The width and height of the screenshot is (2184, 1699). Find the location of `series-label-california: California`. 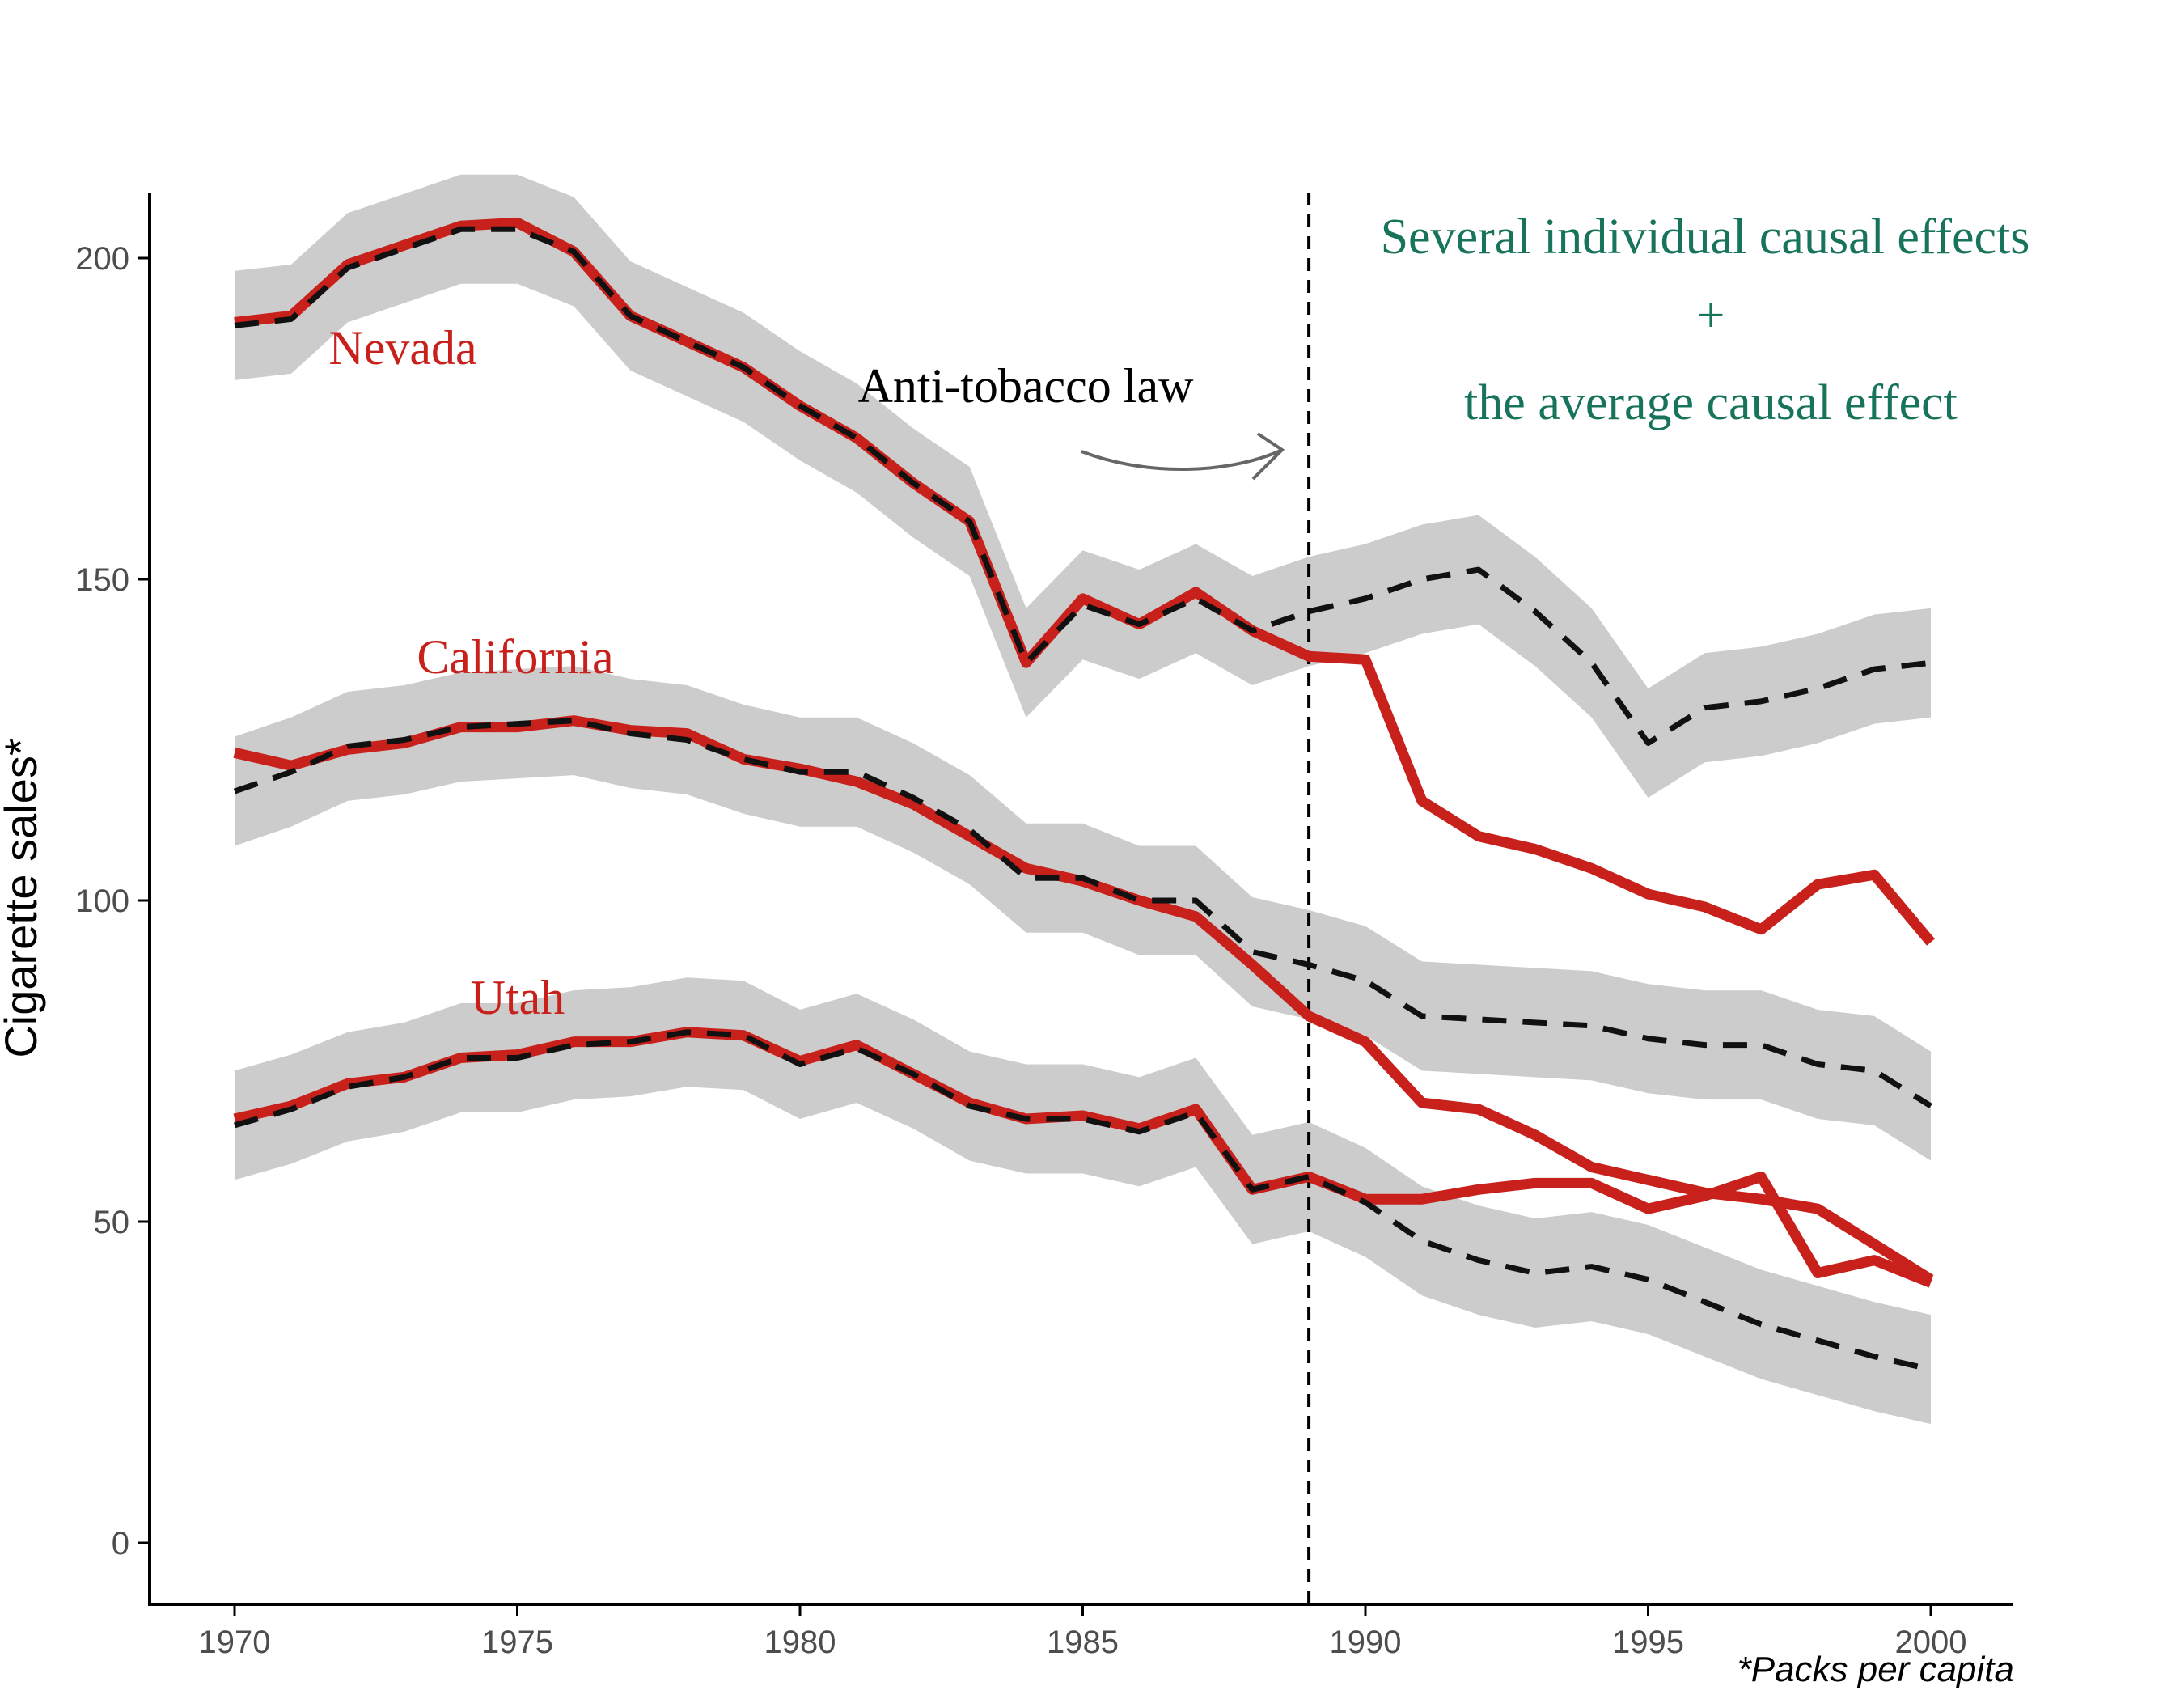

series-label-california: California is located at coordinates (515, 657).